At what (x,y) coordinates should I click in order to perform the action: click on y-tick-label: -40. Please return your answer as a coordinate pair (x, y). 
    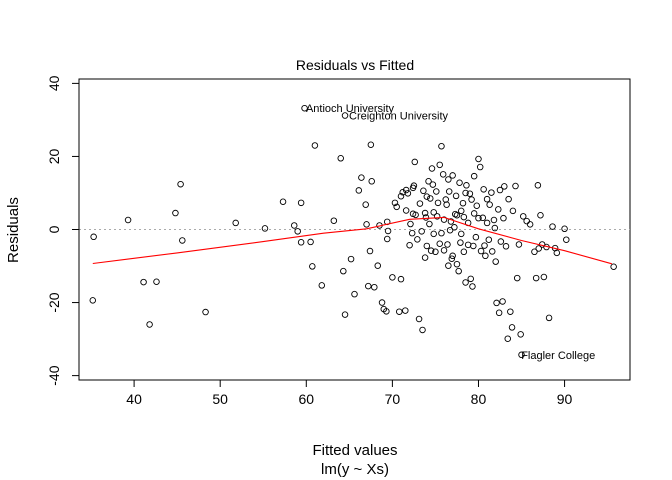
    Looking at the image, I should click on (54, 375).